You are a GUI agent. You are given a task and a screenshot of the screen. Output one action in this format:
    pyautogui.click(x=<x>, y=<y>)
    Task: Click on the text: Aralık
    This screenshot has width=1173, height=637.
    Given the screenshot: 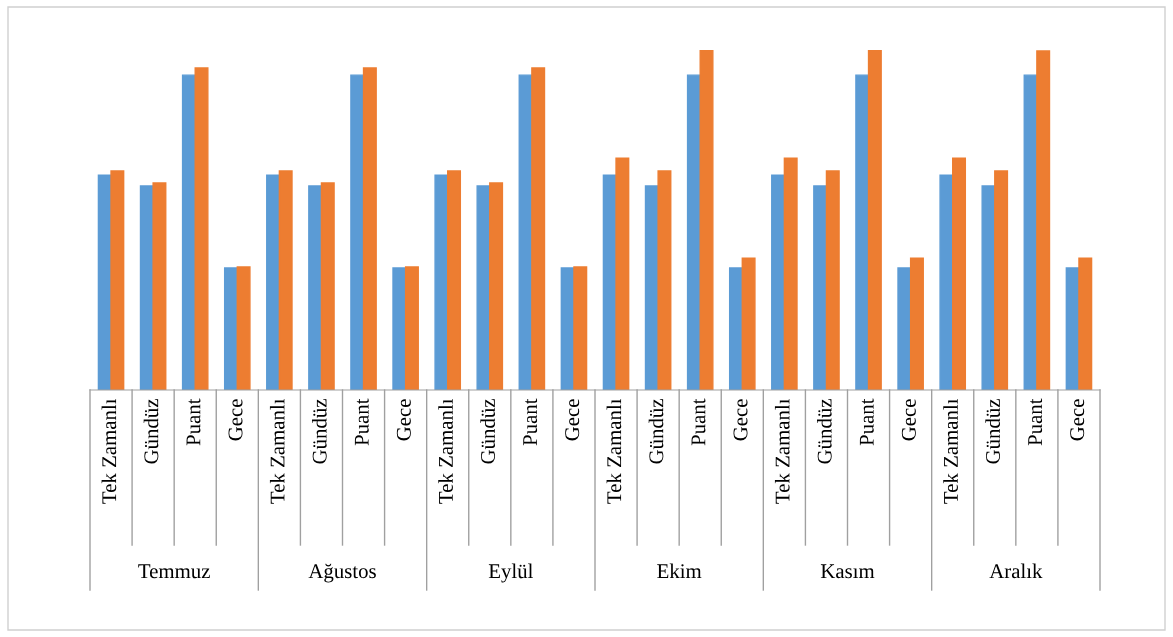 What is the action you would take?
    pyautogui.click(x=1016, y=571)
    